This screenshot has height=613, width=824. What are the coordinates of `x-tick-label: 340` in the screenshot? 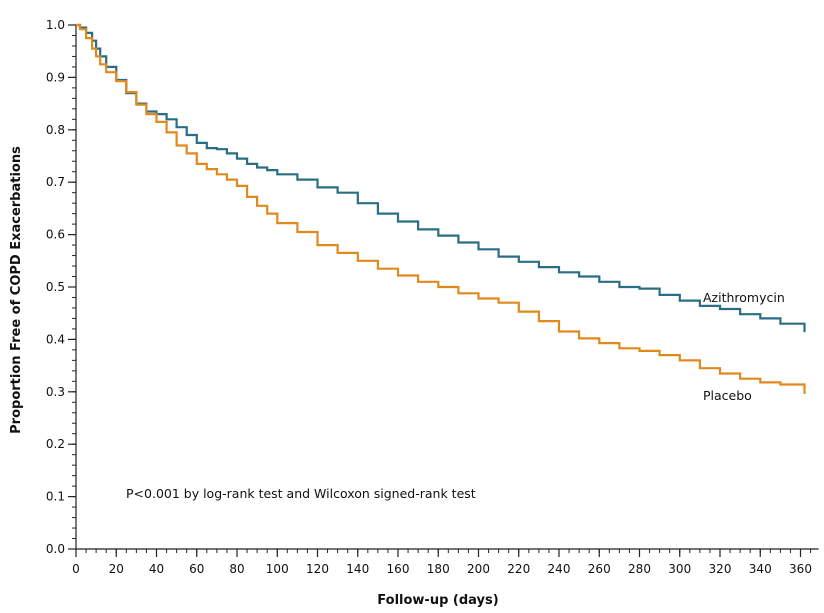 It's located at (760, 569).